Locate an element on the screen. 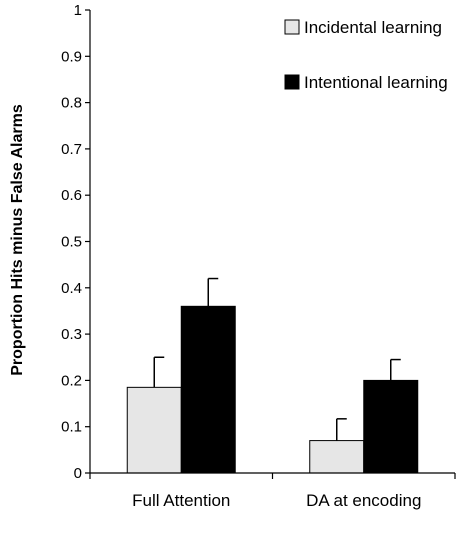 The image size is (474, 535). y-tick-label: 0.2 is located at coordinates (71, 380).